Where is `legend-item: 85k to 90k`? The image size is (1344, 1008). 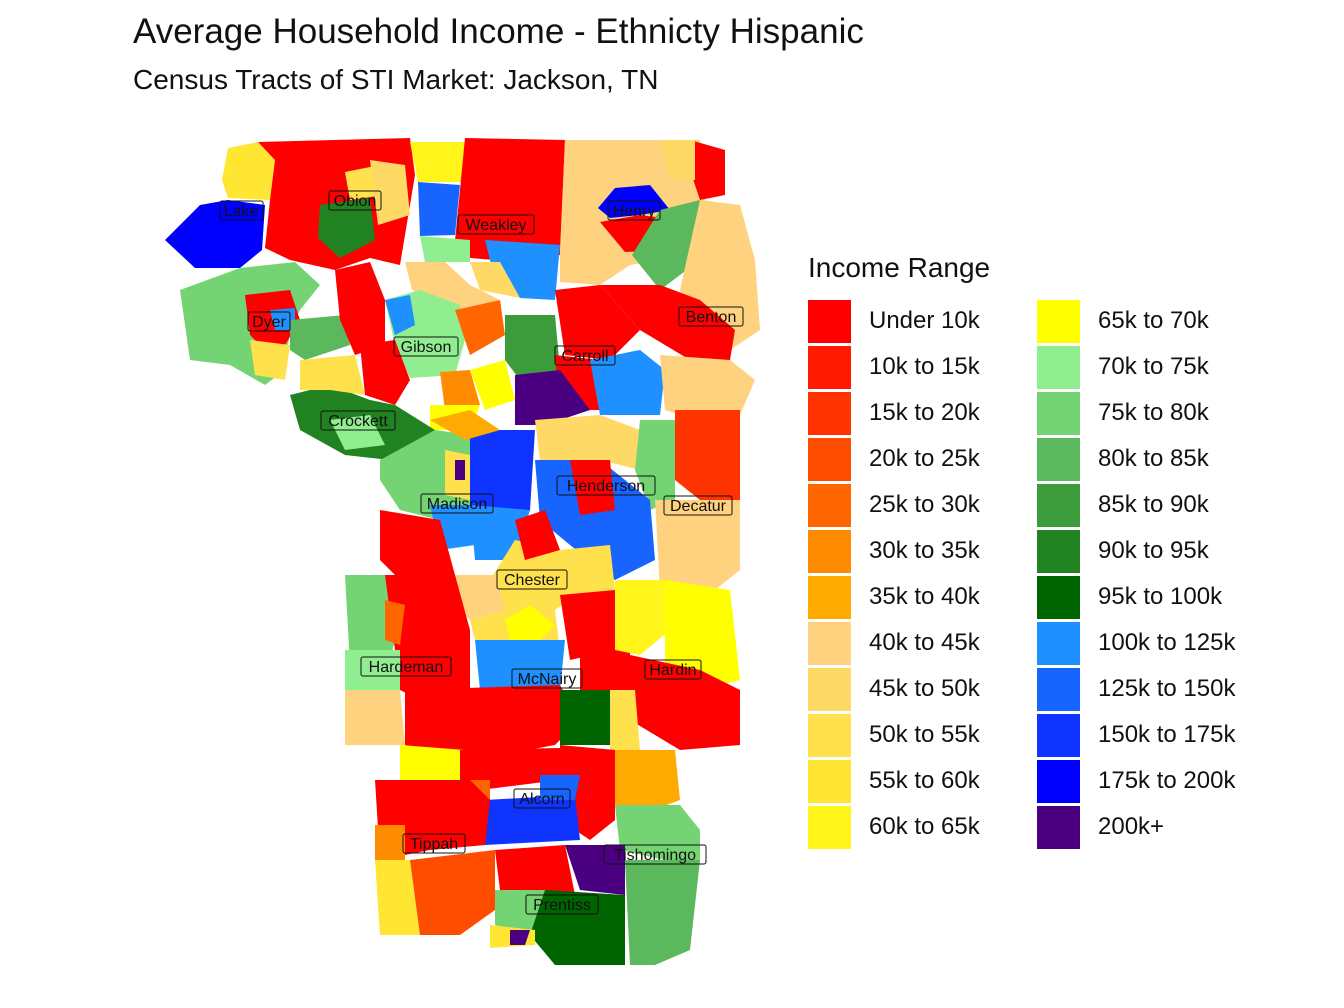 legend-item: 85k to 90k is located at coordinates (1142, 505).